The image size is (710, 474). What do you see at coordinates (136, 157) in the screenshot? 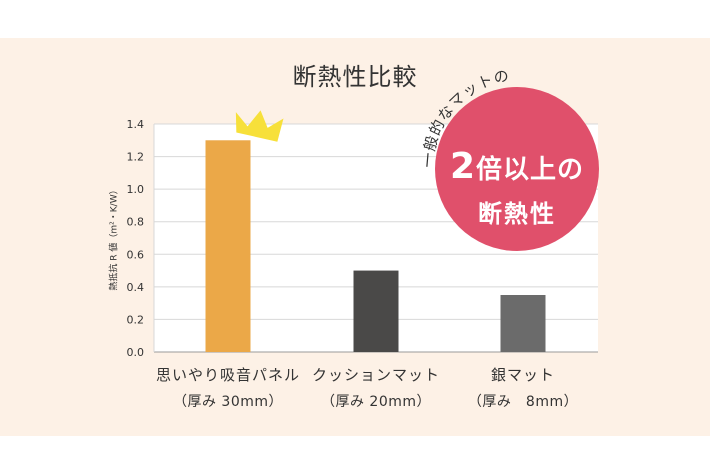
I see `y-tick-label: 1.2` at bounding box center [136, 157].